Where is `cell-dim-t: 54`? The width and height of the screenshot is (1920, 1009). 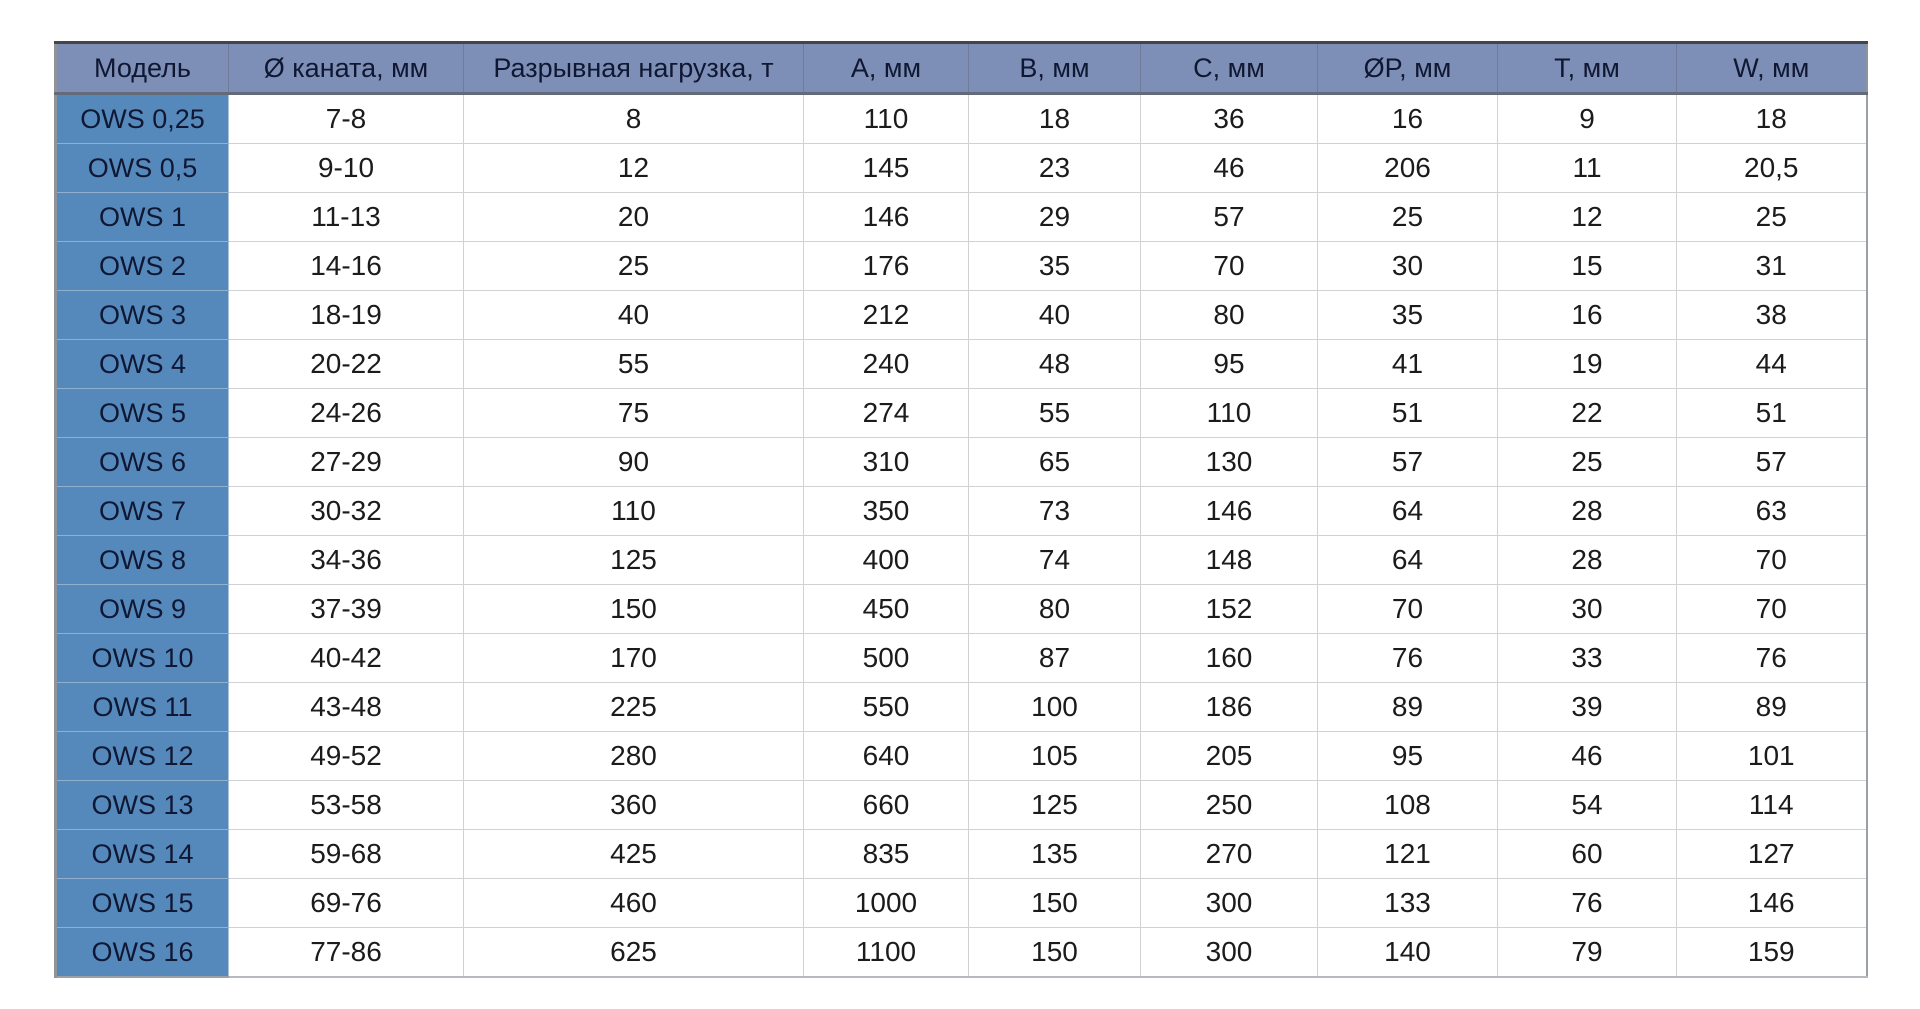
cell-dim-t: 54 is located at coordinates (1587, 805).